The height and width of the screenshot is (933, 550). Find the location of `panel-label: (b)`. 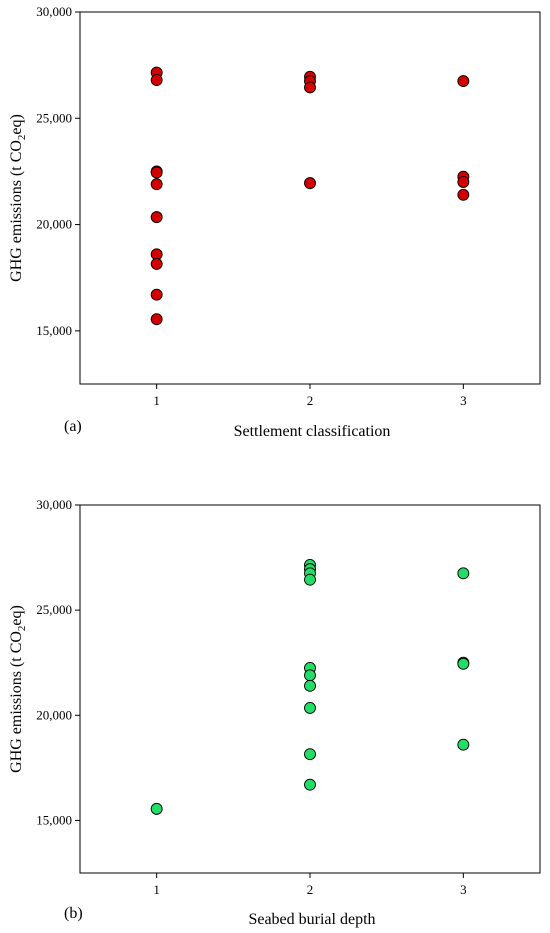

panel-label: (b) is located at coordinates (73, 913).